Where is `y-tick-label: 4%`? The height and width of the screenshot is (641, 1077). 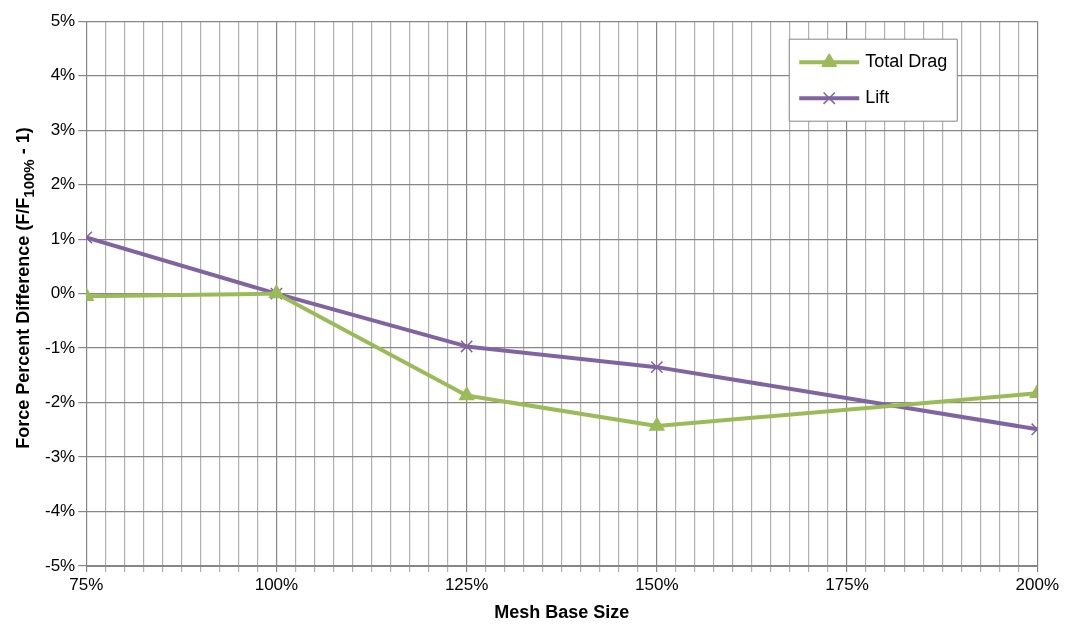
y-tick-label: 4% is located at coordinates (63, 75).